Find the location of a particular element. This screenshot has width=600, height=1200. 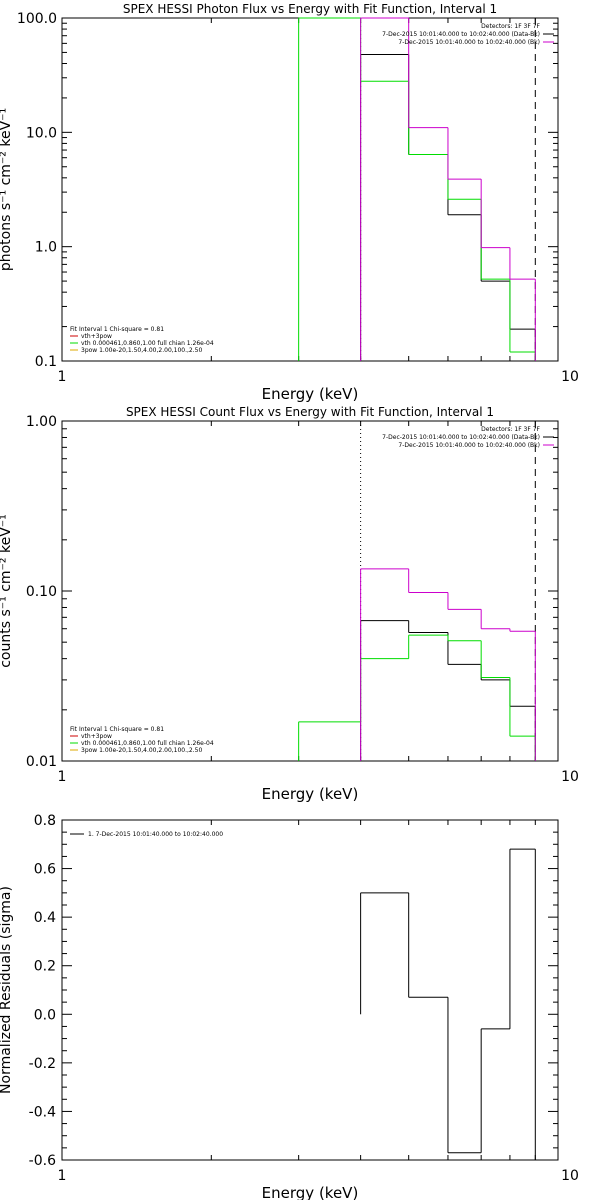

y-axis-label: photons s⁻¹ cm⁻² keV⁻¹ is located at coordinates (7, 189).